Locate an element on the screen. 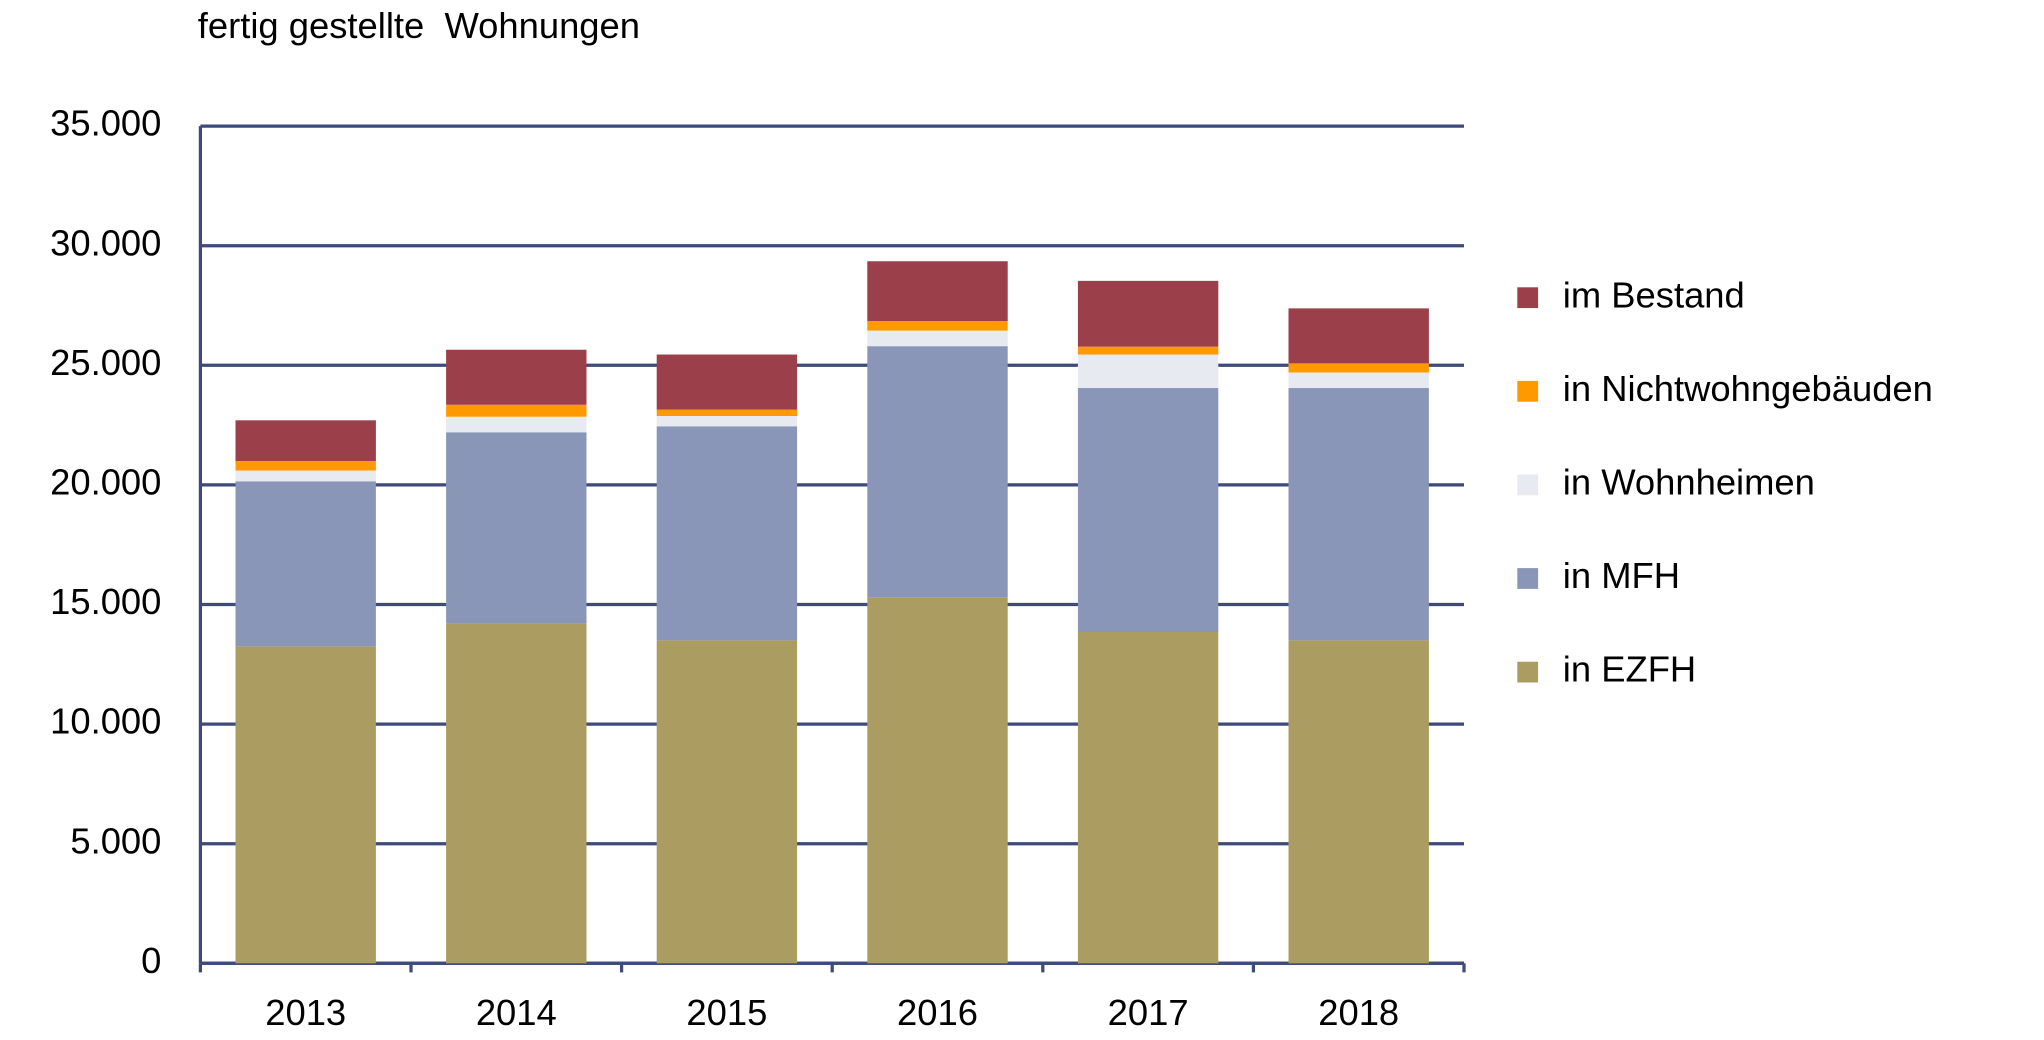  y-tick-label: 20.000 is located at coordinates (105, 482).